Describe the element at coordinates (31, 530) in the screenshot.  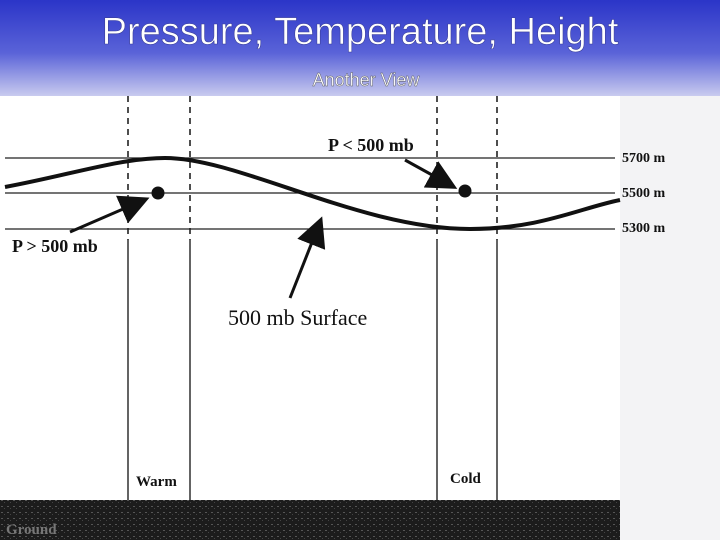
I see `ground-label: Ground` at that location.